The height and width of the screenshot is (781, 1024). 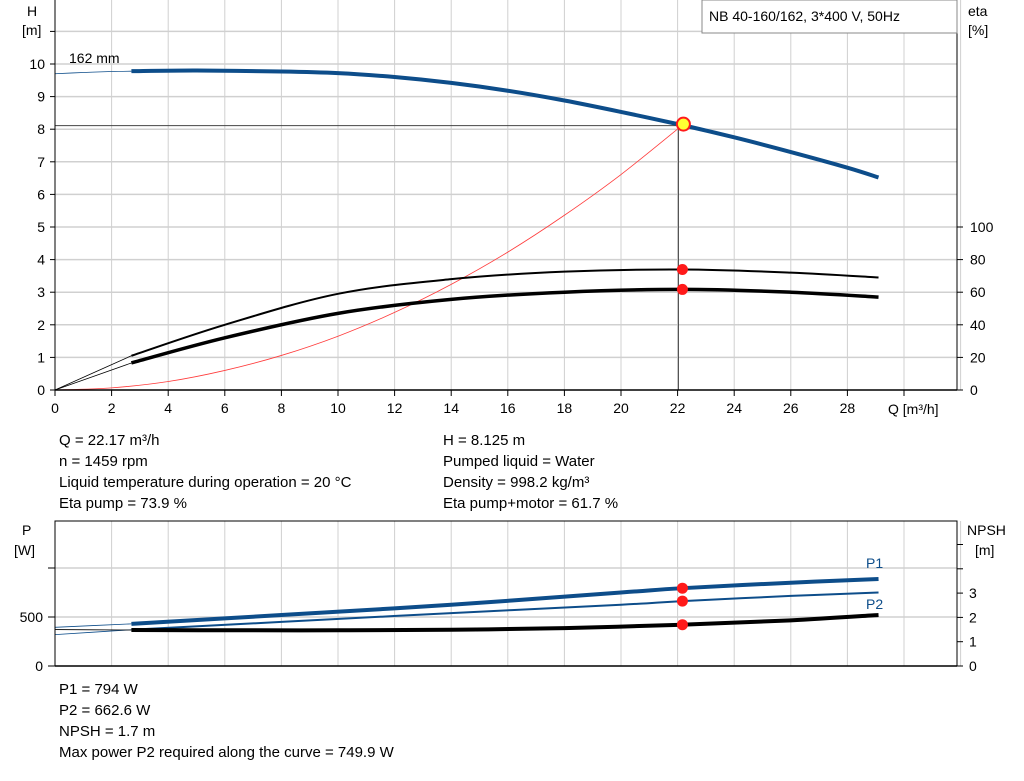 What do you see at coordinates (874, 563) in the screenshot?
I see `series-label-p1: P1` at bounding box center [874, 563].